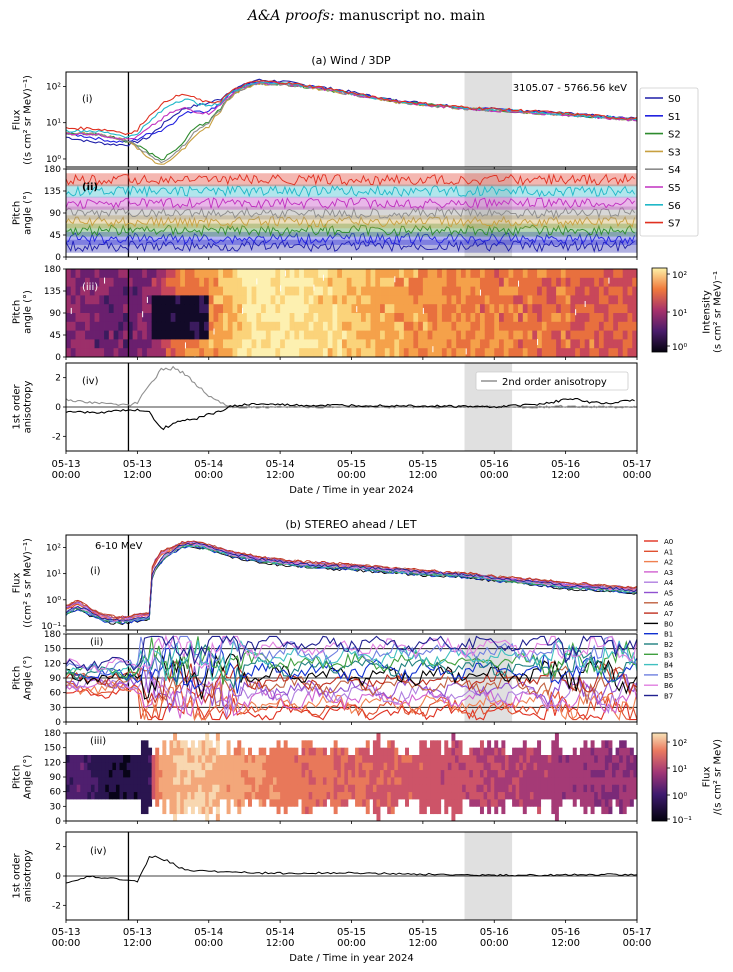 The width and height of the screenshot is (733, 972). What do you see at coordinates (58, 358) in the screenshot?
I see `y-tick-label: 0` at bounding box center [58, 358].